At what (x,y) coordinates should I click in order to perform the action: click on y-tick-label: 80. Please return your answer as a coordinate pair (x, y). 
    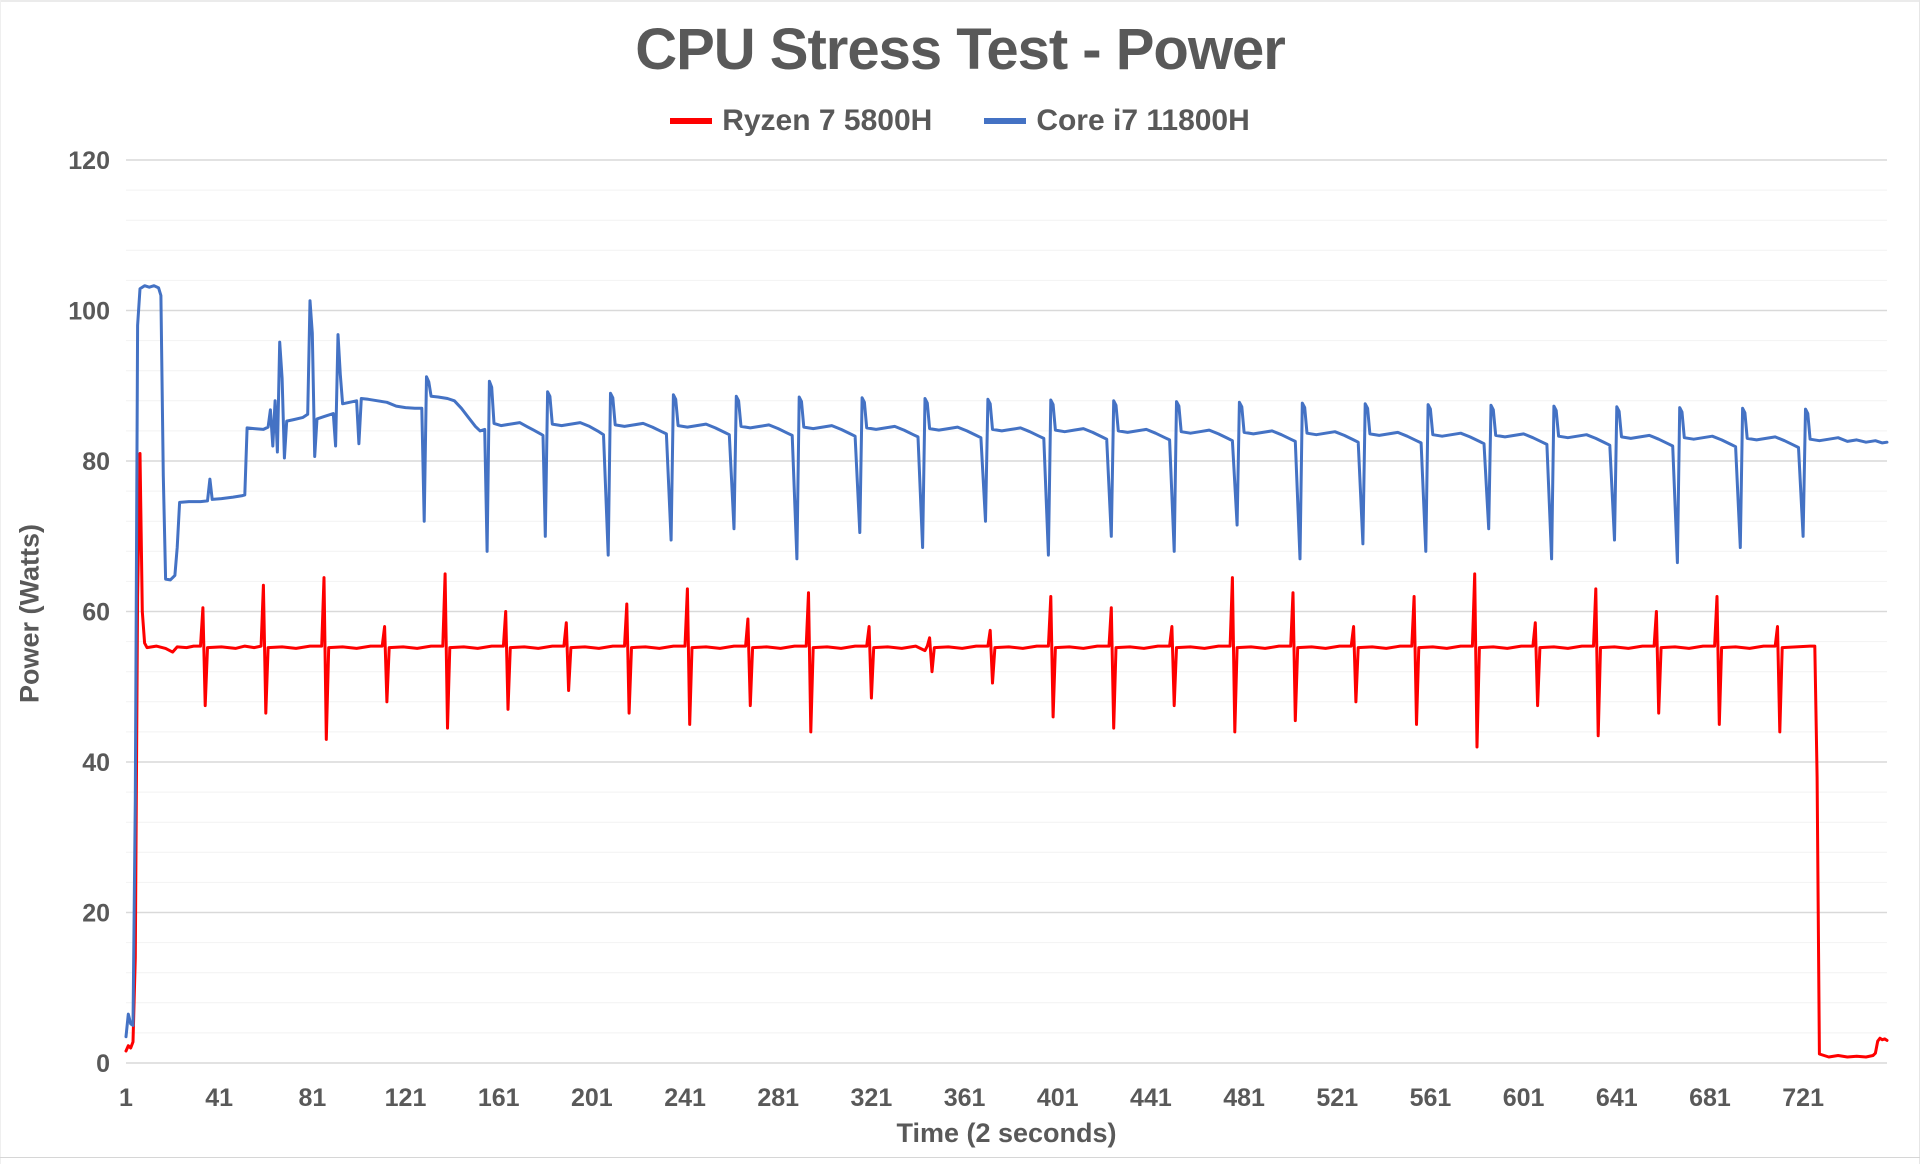
    Looking at the image, I should click on (96, 462).